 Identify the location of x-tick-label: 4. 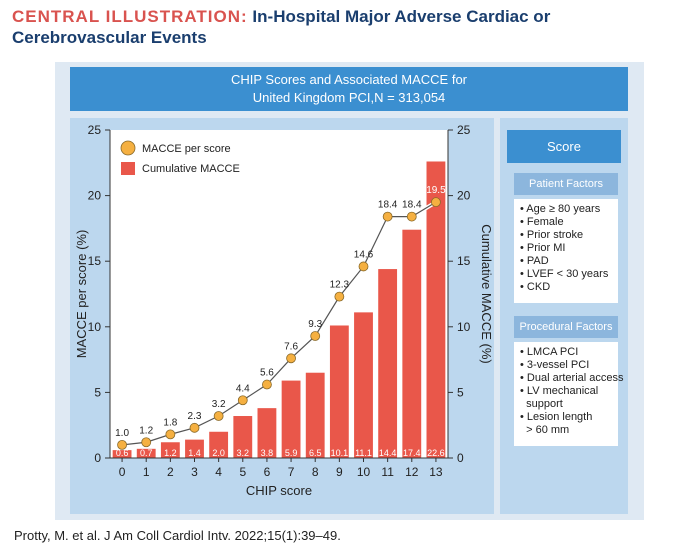
(218, 472).